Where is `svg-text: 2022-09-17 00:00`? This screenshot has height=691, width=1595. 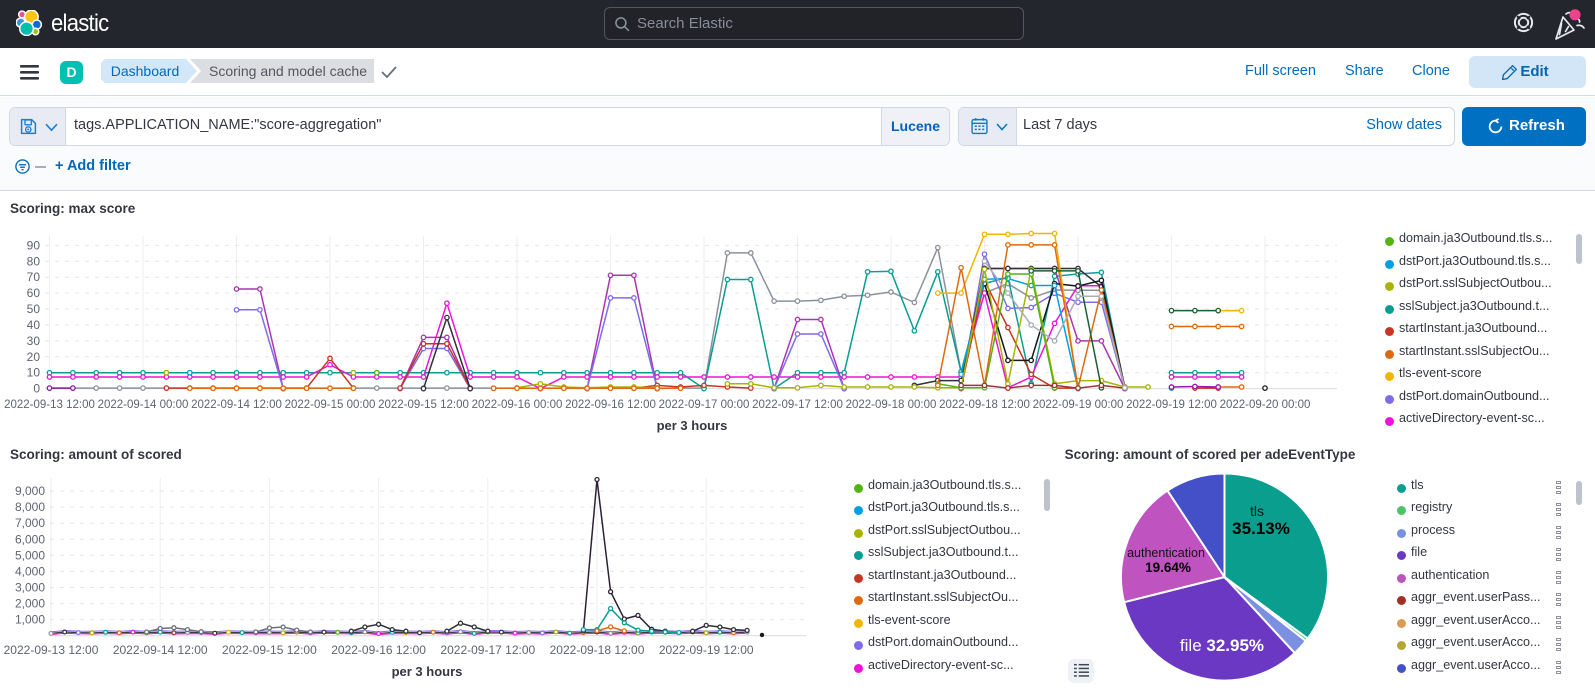
svg-text: 2022-09-17 00:00 is located at coordinates (704, 405).